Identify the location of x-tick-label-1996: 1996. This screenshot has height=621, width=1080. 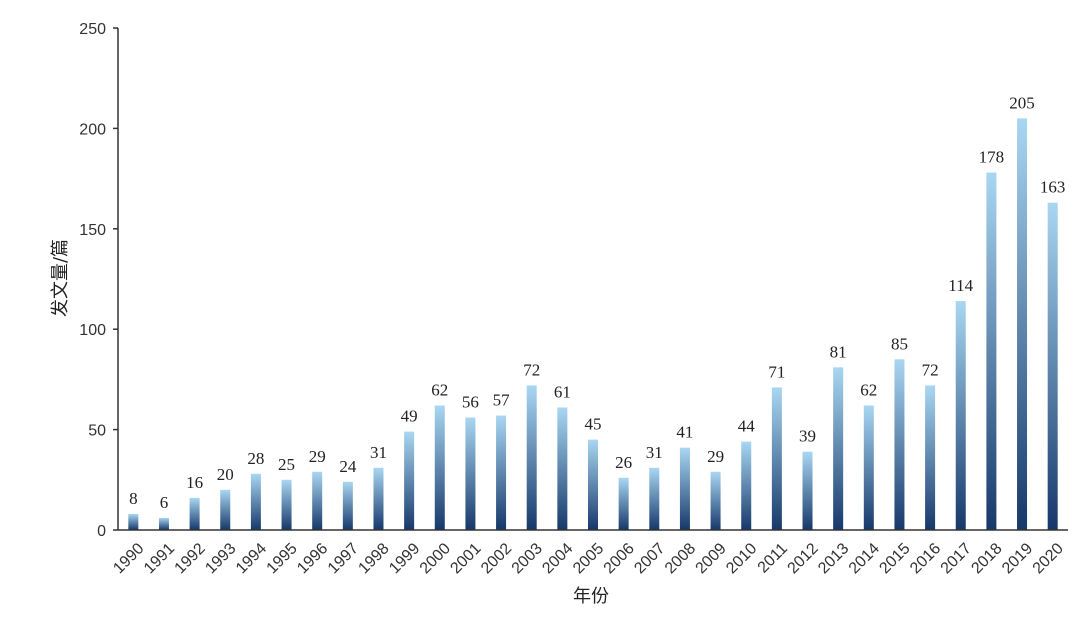
(312, 558).